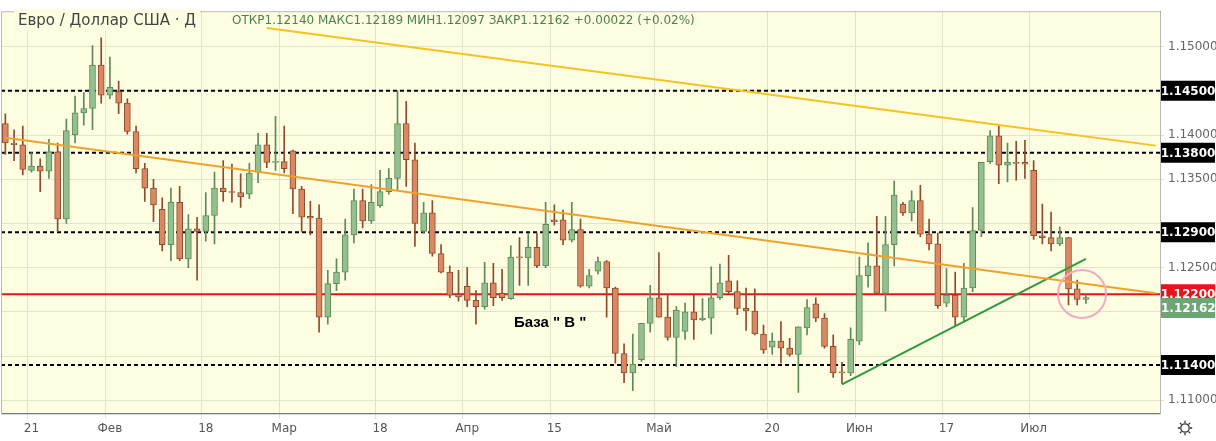 This screenshot has width=1216, height=441. Describe the element at coordinates (659, 427) in the screenshot. I see `x-tick-label: Май` at that location.